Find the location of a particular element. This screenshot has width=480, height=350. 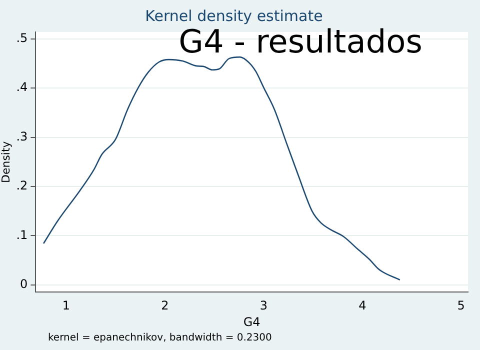

y-tick-label: .1 is located at coordinates (22, 235).